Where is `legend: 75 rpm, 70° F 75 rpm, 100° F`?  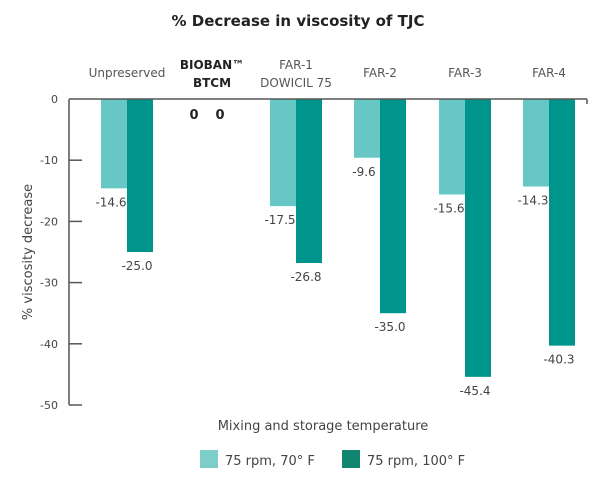
legend: 75 rpm, 70° F 75 rpm, 100° F is located at coordinates (332, 459).